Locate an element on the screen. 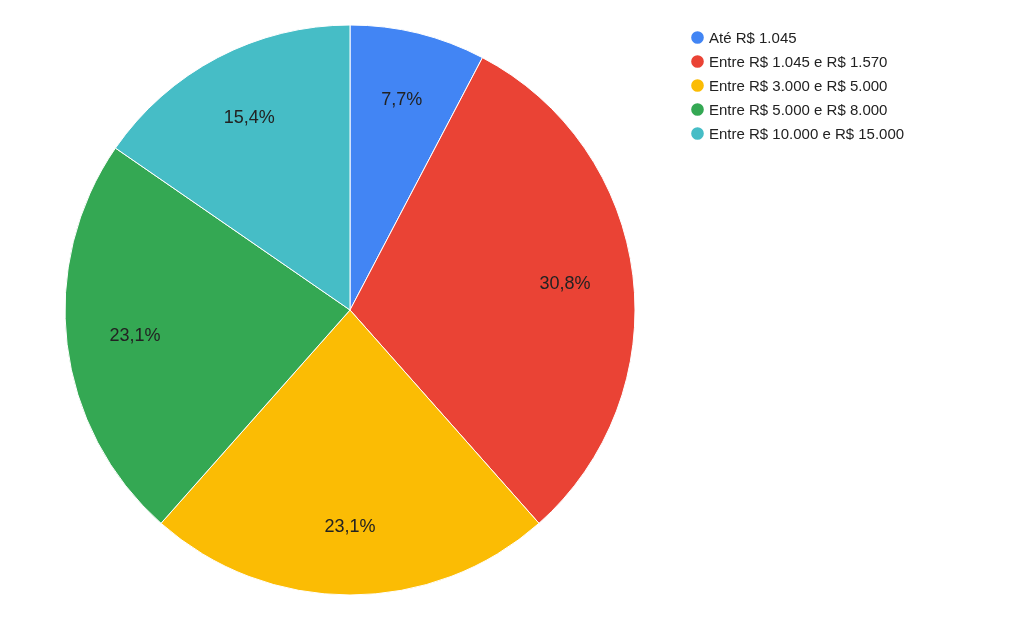 The height and width of the screenshot is (626, 1034). legend-label: Entre R$ 1.045 e R$ 1.570 is located at coordinates (798, 61).